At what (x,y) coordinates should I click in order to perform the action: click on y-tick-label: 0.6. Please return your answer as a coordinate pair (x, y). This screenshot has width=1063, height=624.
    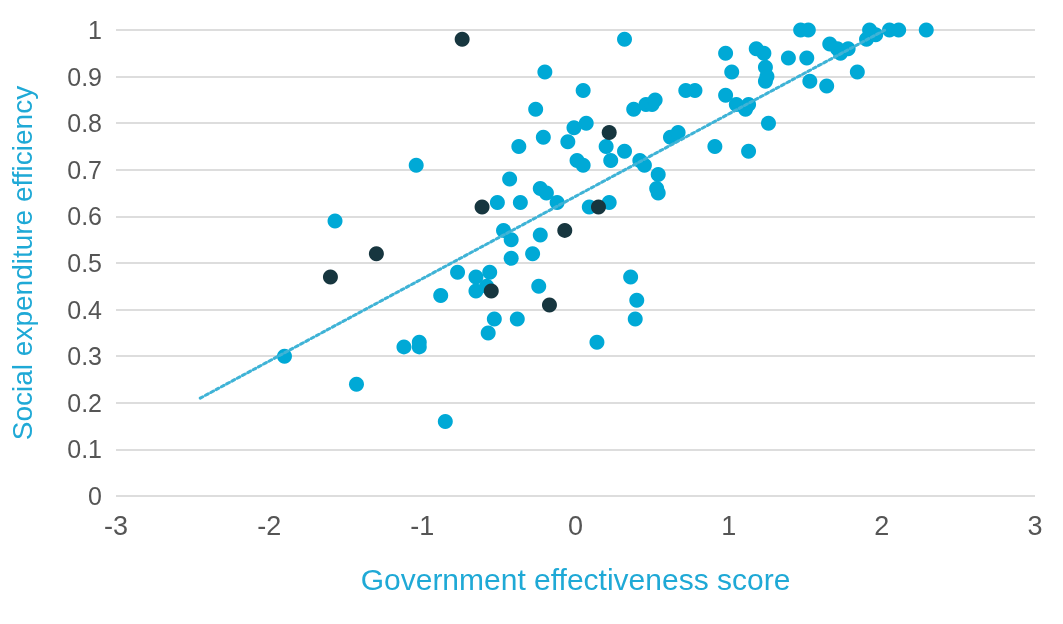
    Looking at the image, I should click on (84, 216).